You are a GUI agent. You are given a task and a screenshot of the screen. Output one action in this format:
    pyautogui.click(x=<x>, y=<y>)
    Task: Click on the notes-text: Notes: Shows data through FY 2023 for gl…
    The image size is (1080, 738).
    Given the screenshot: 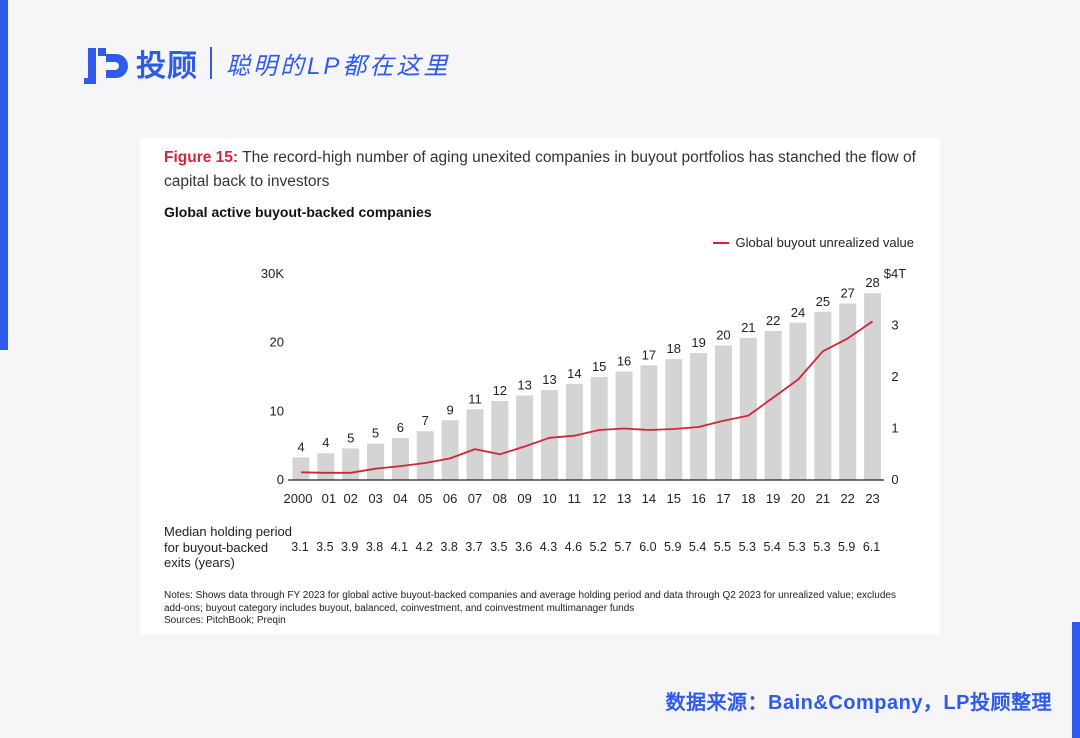 What is the action you would take?
    pyautogui.click(x=530, y=602)
    